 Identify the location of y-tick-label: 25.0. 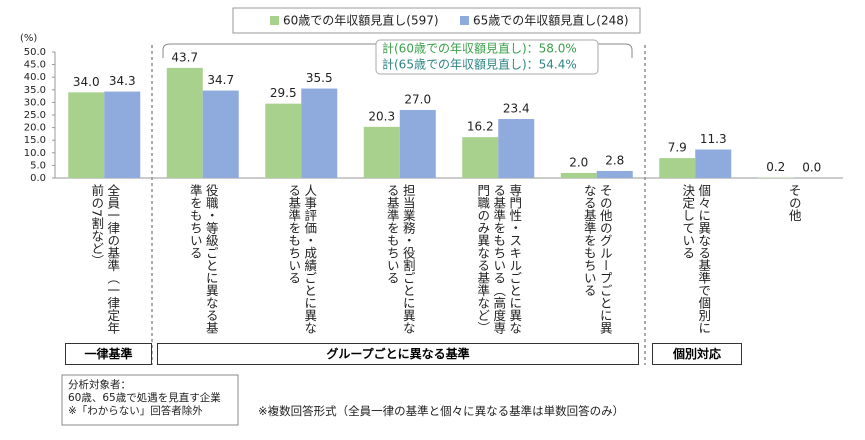
(35, 115).